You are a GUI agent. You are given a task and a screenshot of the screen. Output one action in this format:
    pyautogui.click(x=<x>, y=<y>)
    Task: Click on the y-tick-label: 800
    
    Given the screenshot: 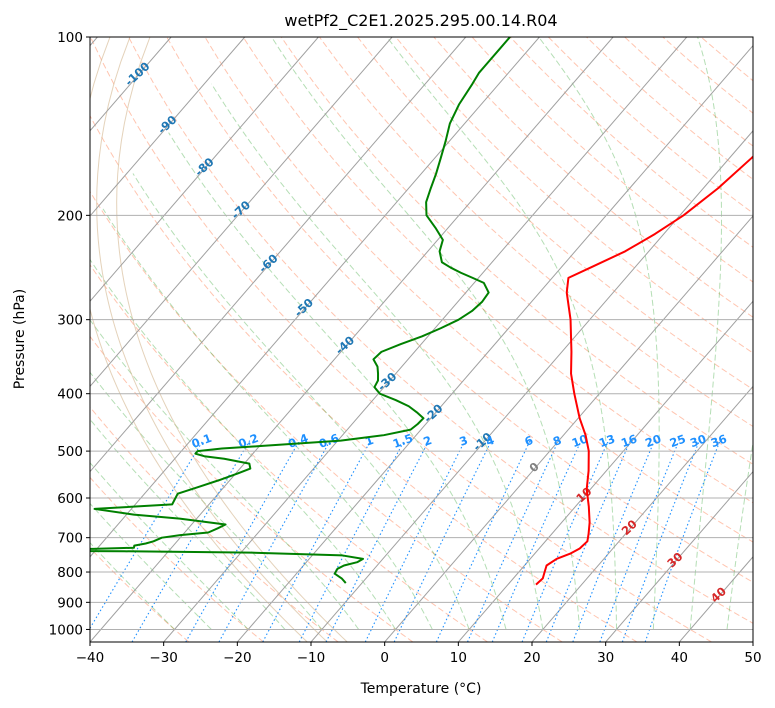 What is the action you would take?
    pyautogui.click(x=70, y=573)
    